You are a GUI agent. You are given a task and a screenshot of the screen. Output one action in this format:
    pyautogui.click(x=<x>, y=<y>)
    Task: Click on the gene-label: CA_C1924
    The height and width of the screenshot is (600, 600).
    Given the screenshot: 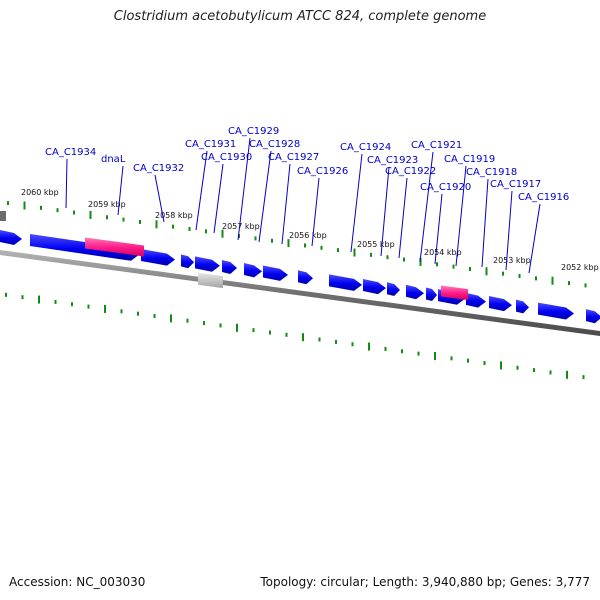 What is the action you would take?
    pyautogui.click(x=365, y=147)
    